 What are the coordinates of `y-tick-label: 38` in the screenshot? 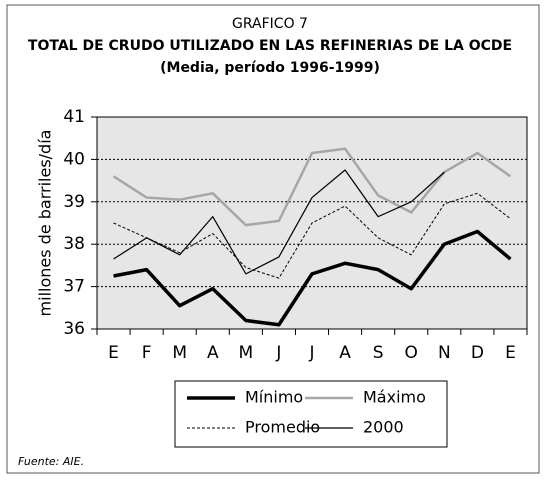 It's located at (74, 244).